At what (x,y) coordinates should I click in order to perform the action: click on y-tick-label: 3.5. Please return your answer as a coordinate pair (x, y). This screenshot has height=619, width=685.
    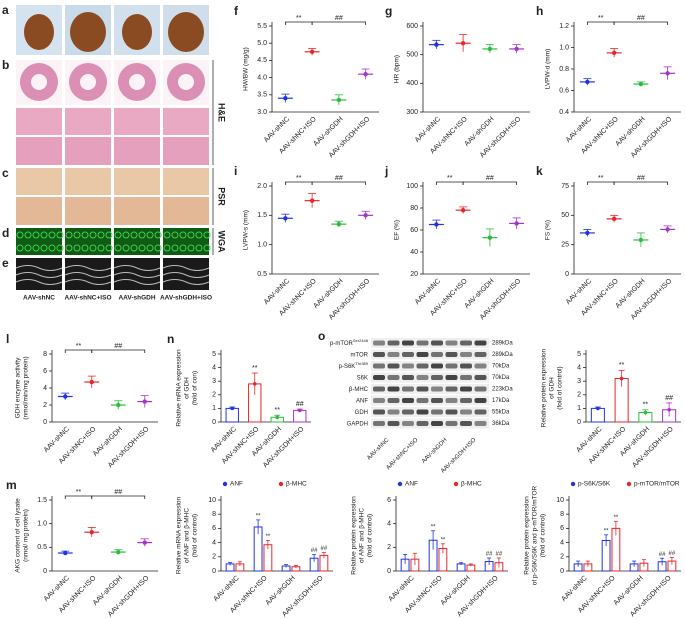
    Looking at the image, I should click on (262, 95).